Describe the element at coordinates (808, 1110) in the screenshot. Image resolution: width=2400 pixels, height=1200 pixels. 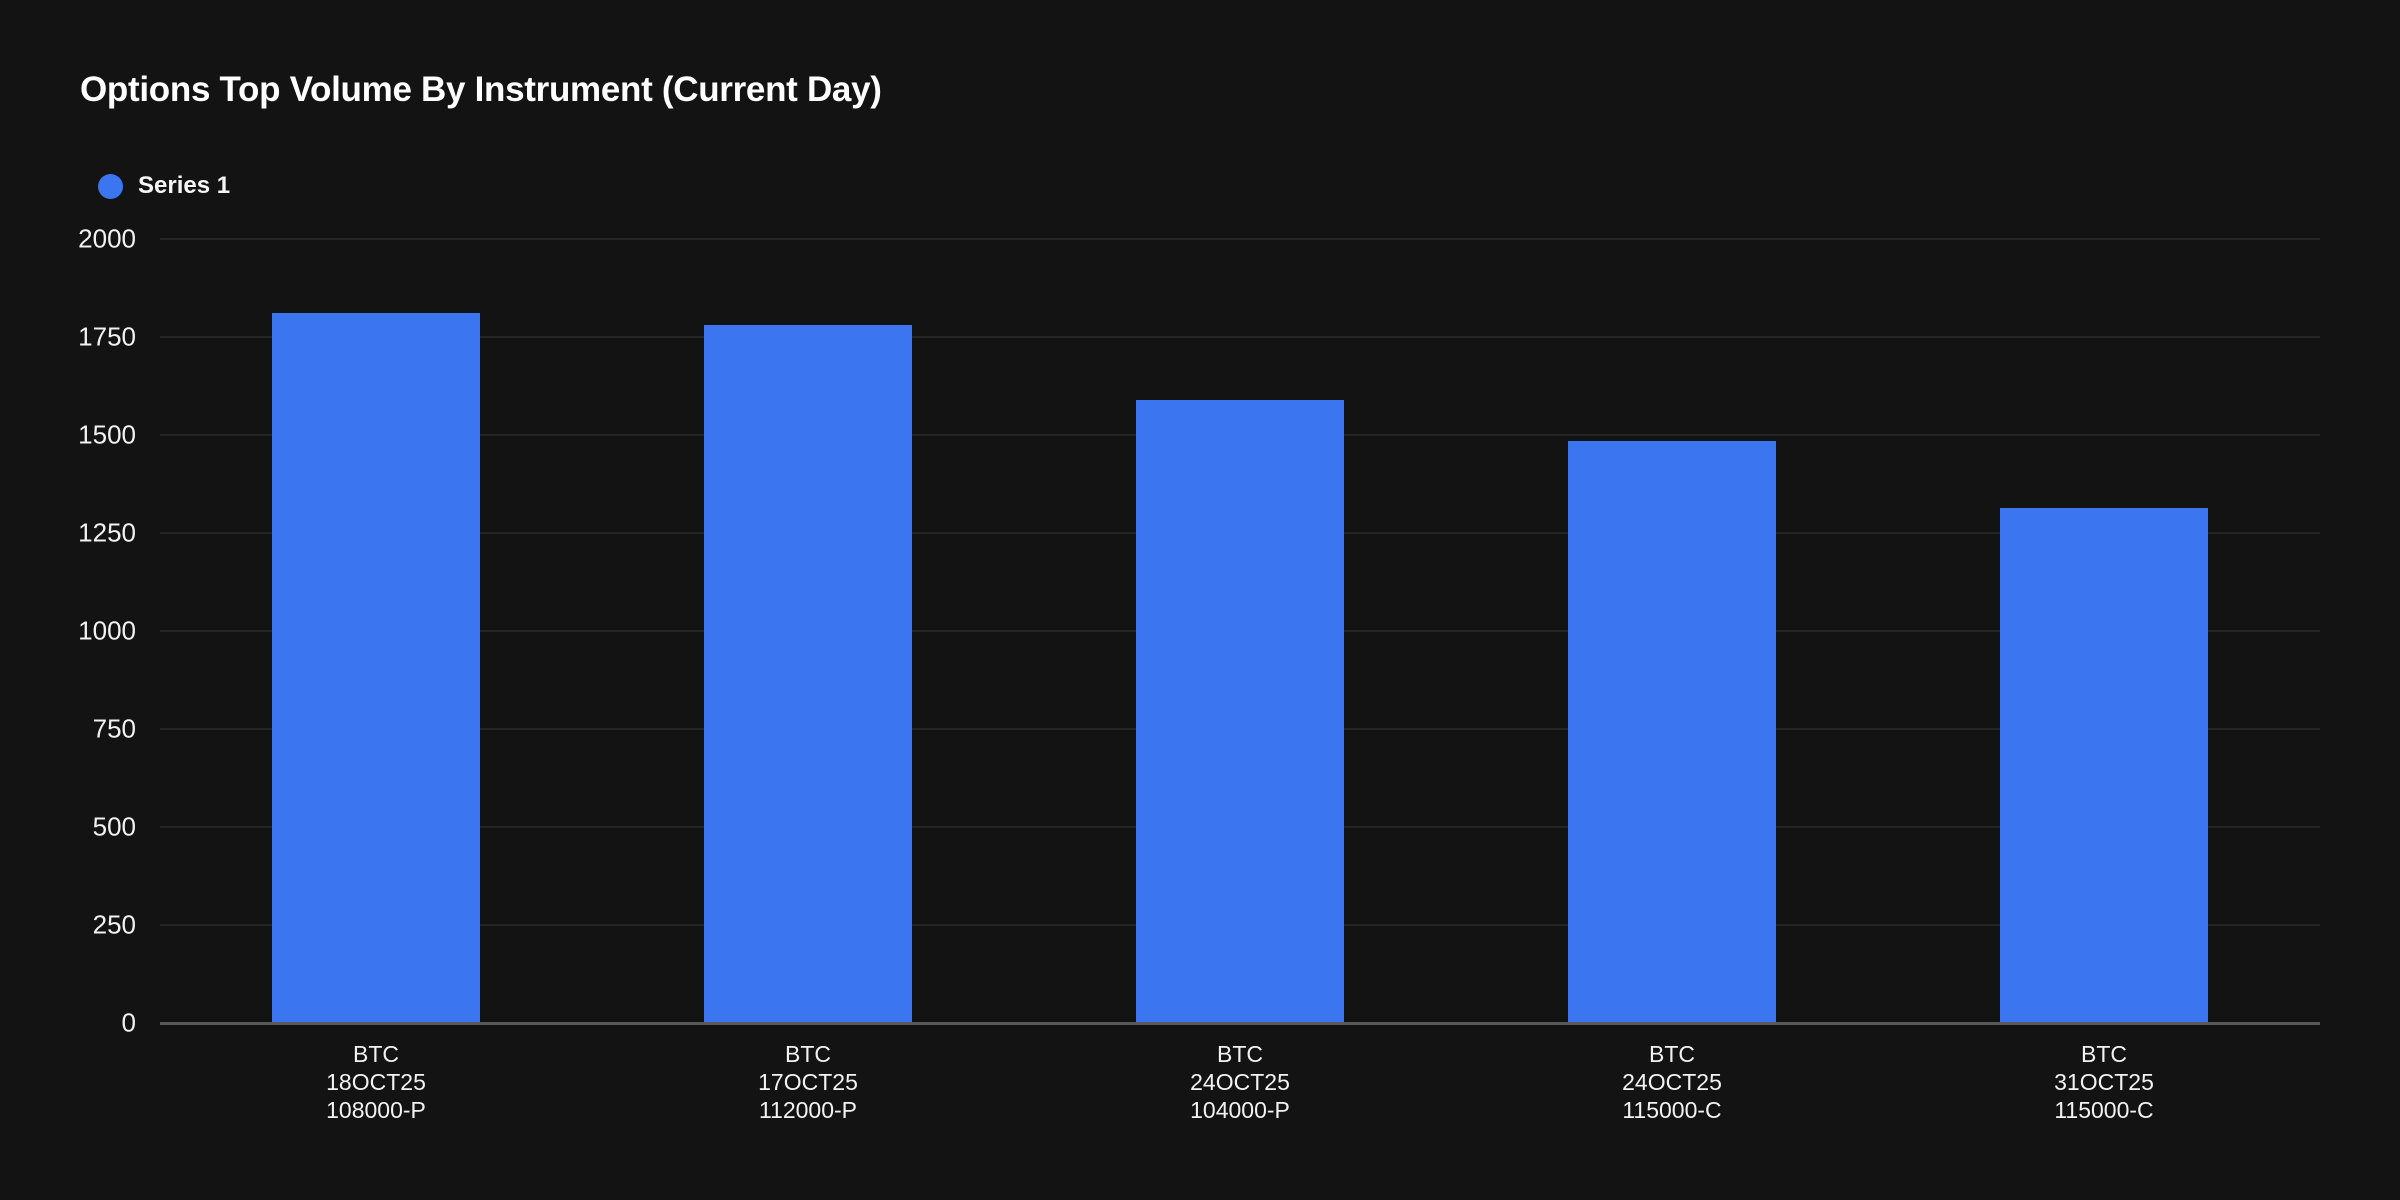
I see `x-axis-label-line: 112000-P` at that location.